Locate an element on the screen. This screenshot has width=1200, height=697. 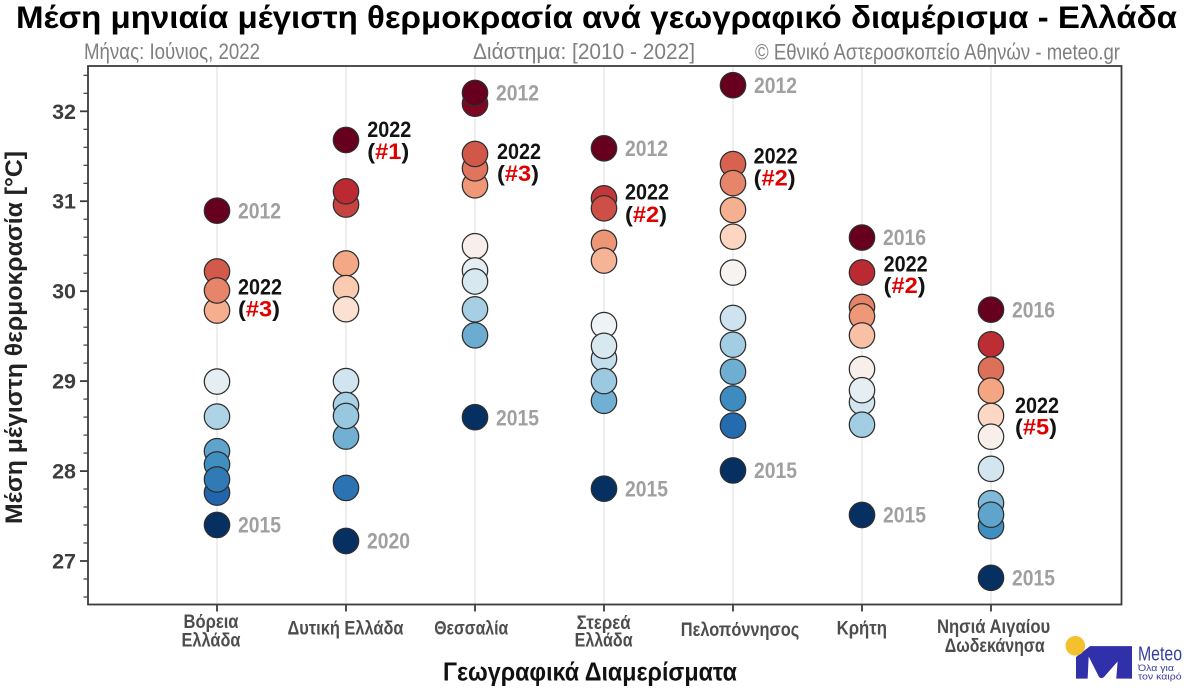
svg-text: 31 is located at coordinates (64, 202).